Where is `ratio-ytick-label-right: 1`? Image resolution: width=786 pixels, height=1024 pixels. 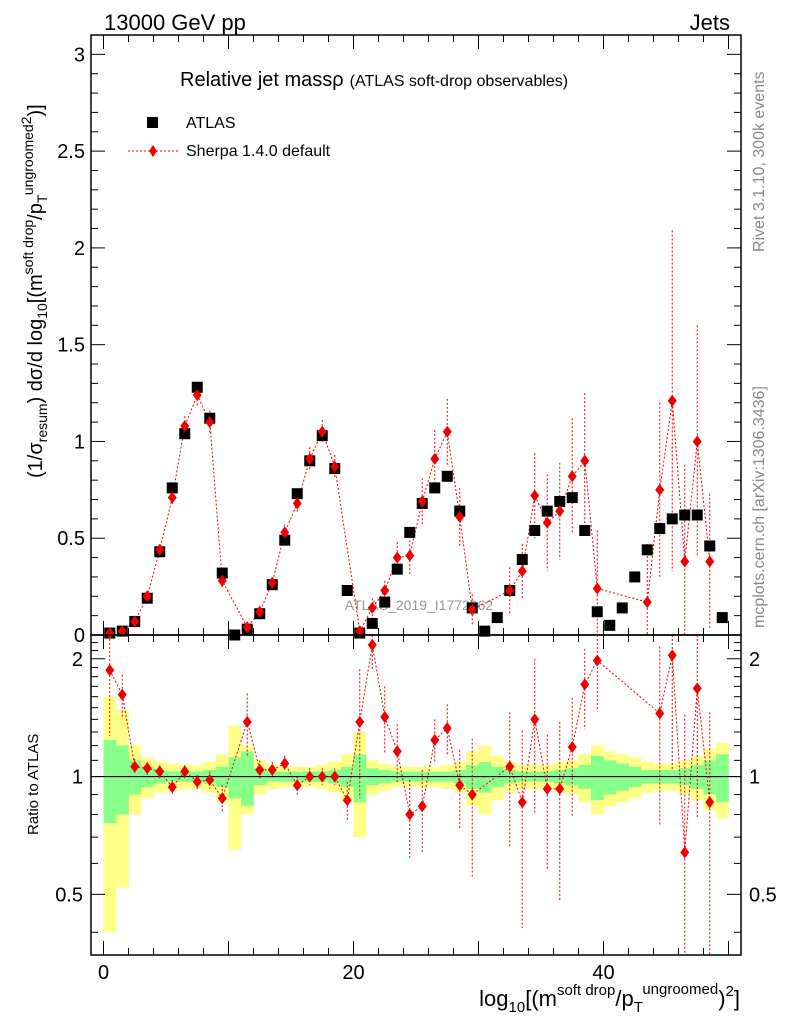
ratio-ytick-label-right: 1 is located at coordinates (754, 778).